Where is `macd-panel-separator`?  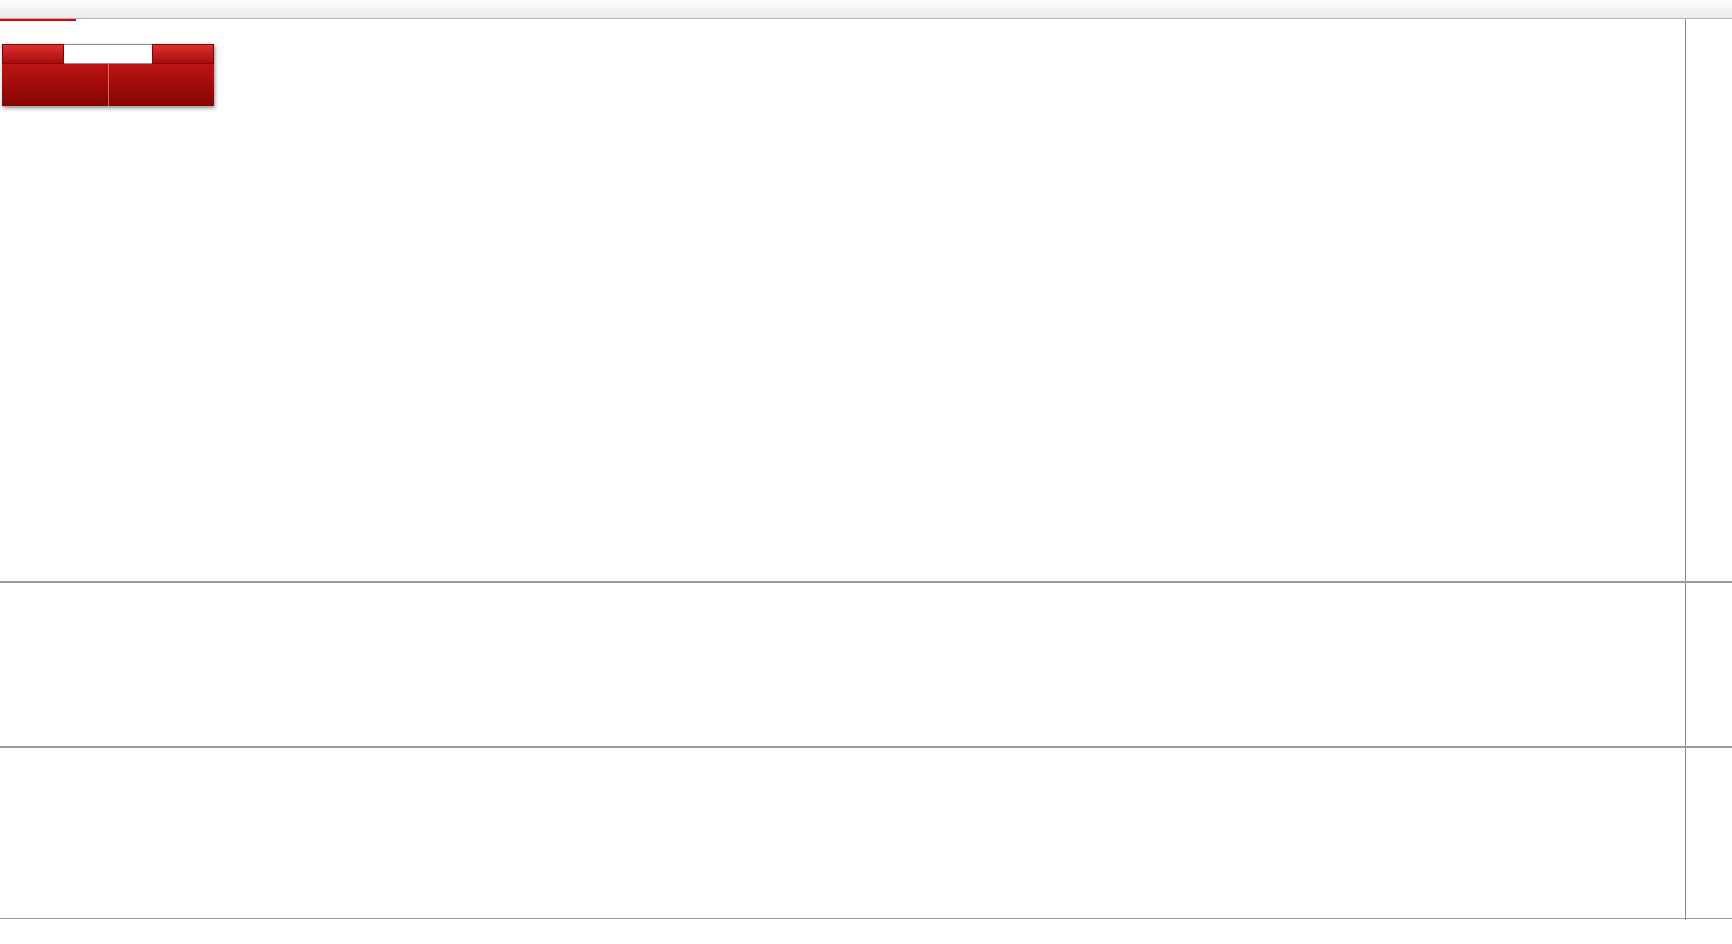 macd-panel-separator is located at coordinates (866, 582).